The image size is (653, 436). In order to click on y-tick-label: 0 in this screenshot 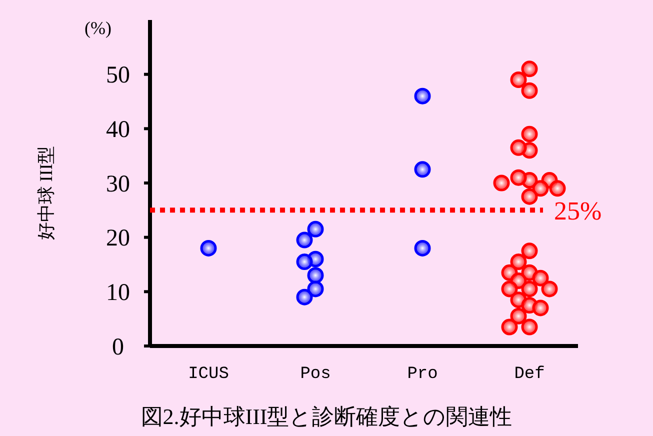, I will do `click(118, 347)`.